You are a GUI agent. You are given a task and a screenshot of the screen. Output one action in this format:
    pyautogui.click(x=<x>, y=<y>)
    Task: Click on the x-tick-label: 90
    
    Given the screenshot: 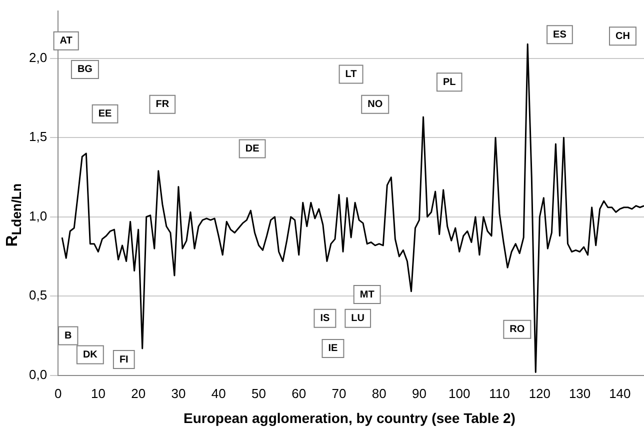 What is the action you would take?
    pyautogui.click(x=419, y=393)
    